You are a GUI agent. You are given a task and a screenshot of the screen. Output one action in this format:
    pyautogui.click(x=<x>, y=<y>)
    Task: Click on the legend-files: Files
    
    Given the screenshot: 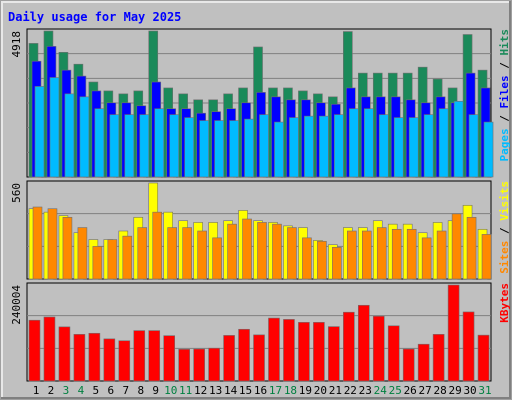 What is the action you would take?
    pyautogui.click(x=504, y=91)
    